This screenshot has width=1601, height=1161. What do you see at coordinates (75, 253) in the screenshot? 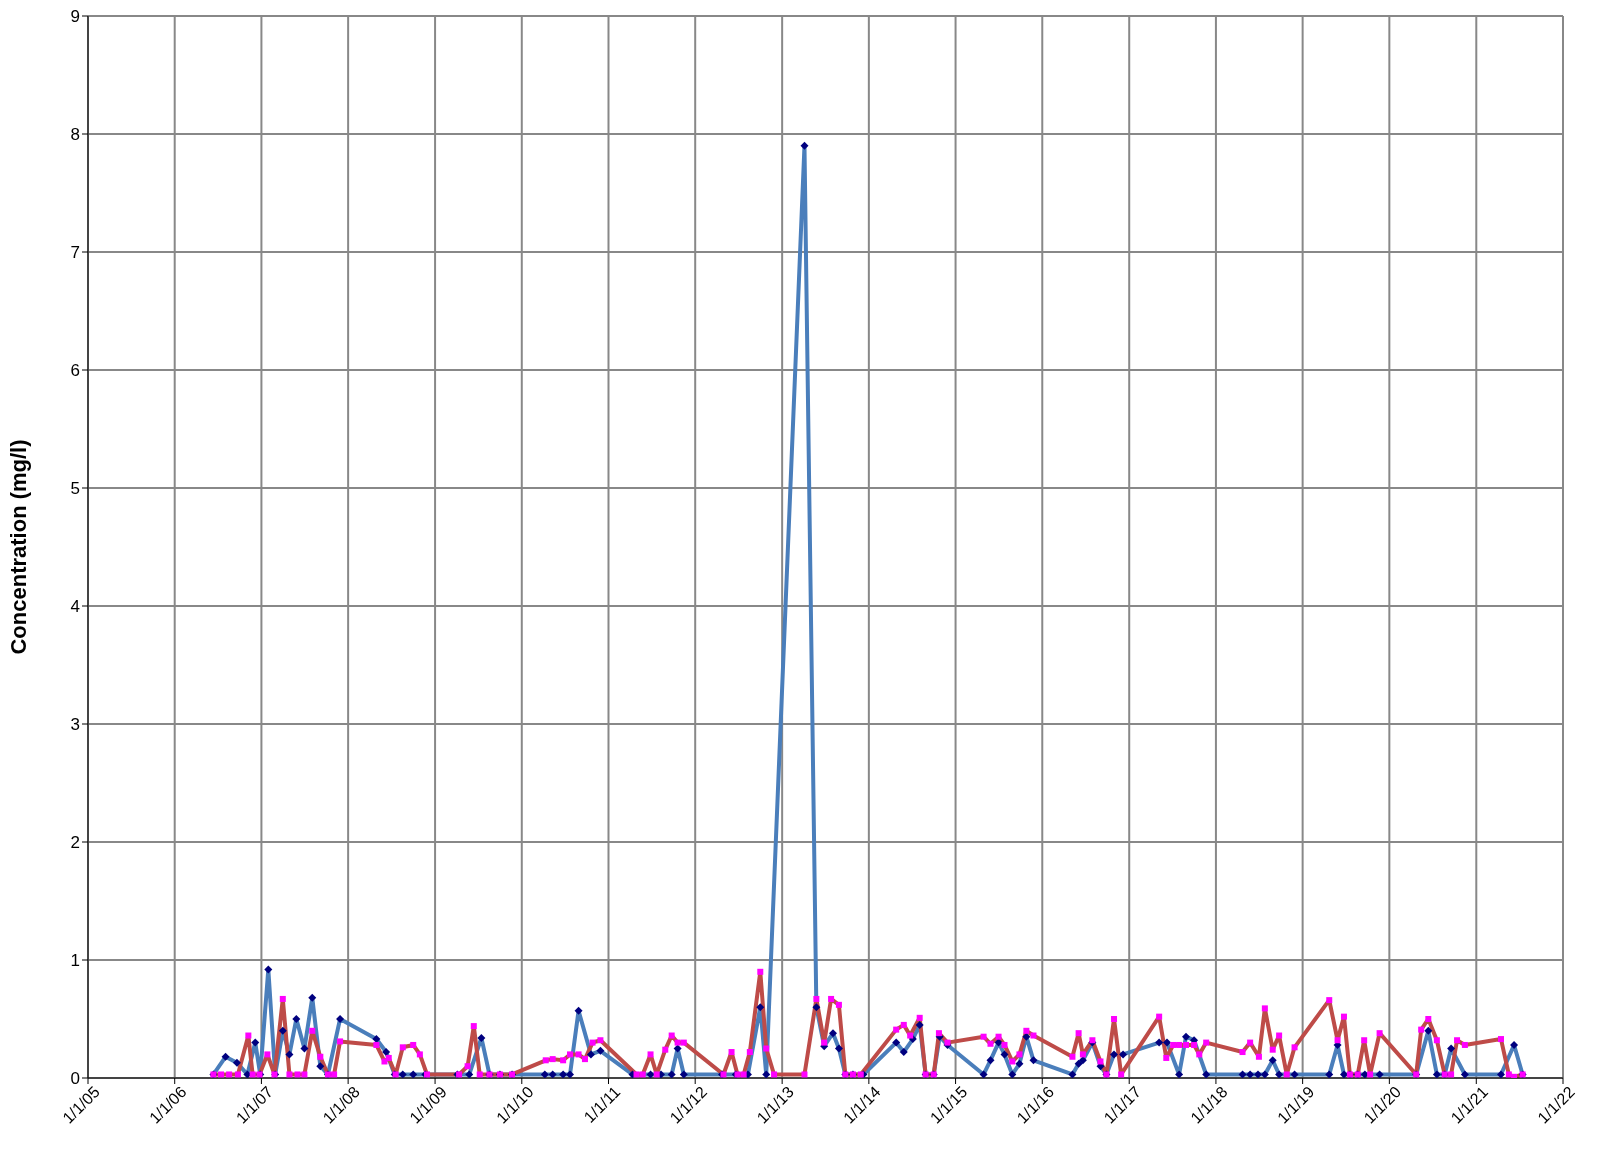
I see `y-tick-label: 7` at bounding box center [75, 253].